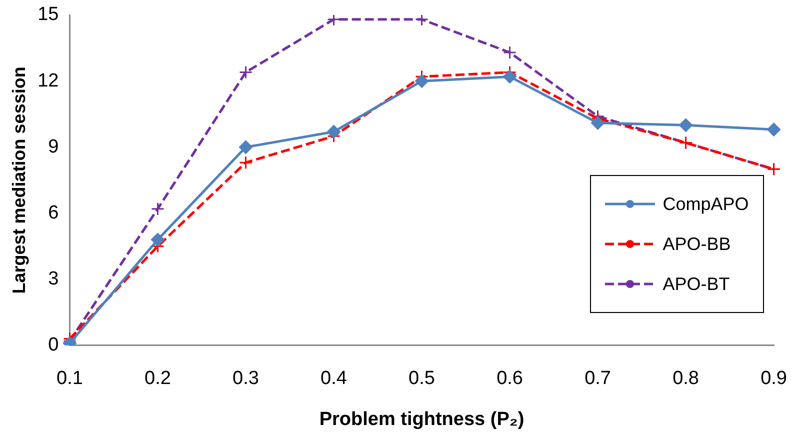 This screenshot has width=801, height=440. I want to click on y-tick-label: 12, so click(48, 81).